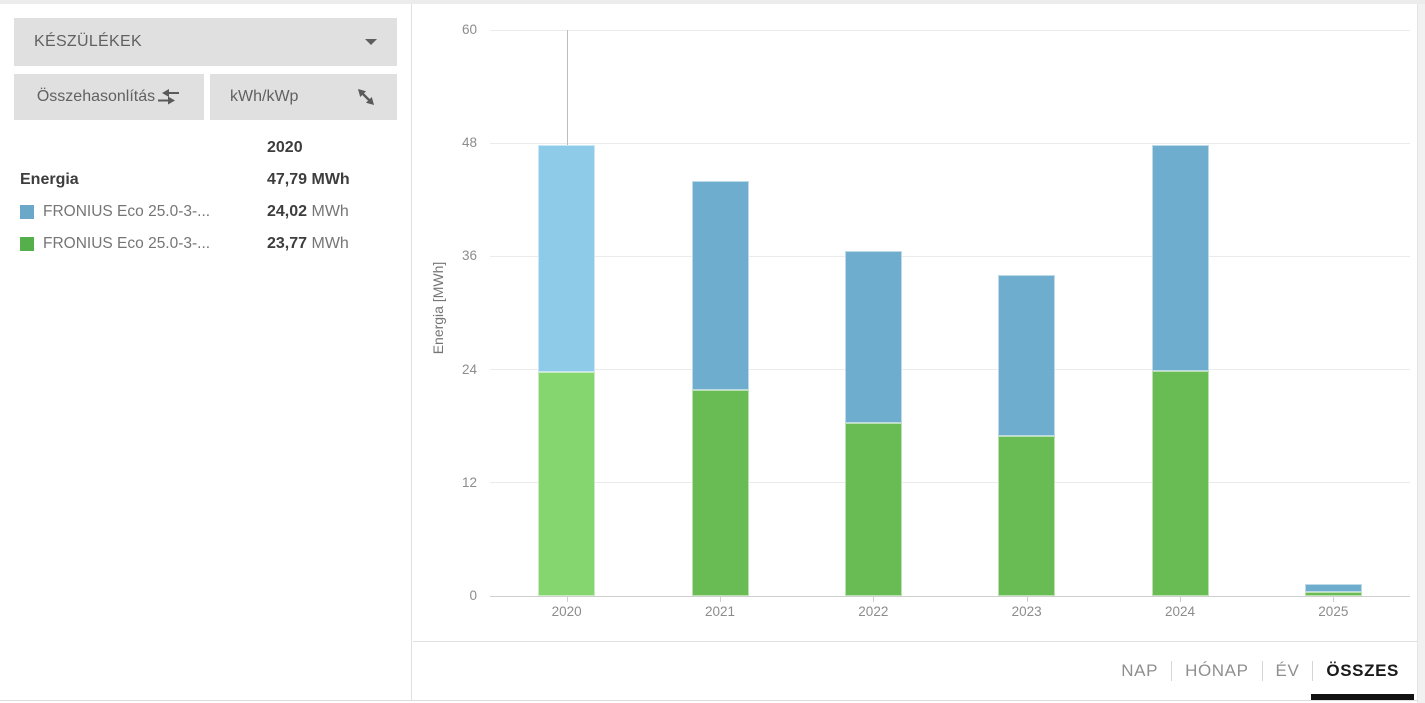  I want to click on bar-segment-2024-green, so click(1180, 483).